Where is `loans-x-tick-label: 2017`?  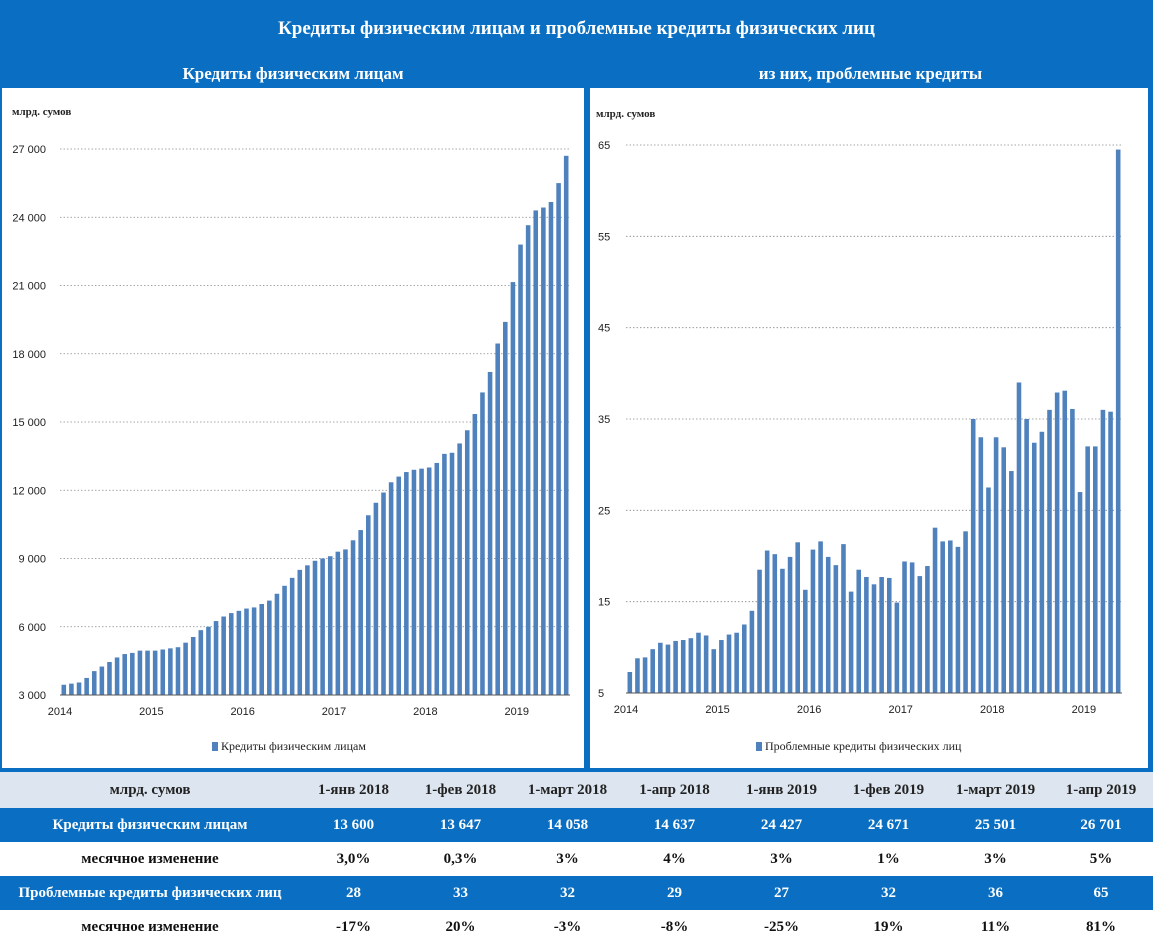
loans-x-tick-label: 2017 is located at coordinates (334, 712).